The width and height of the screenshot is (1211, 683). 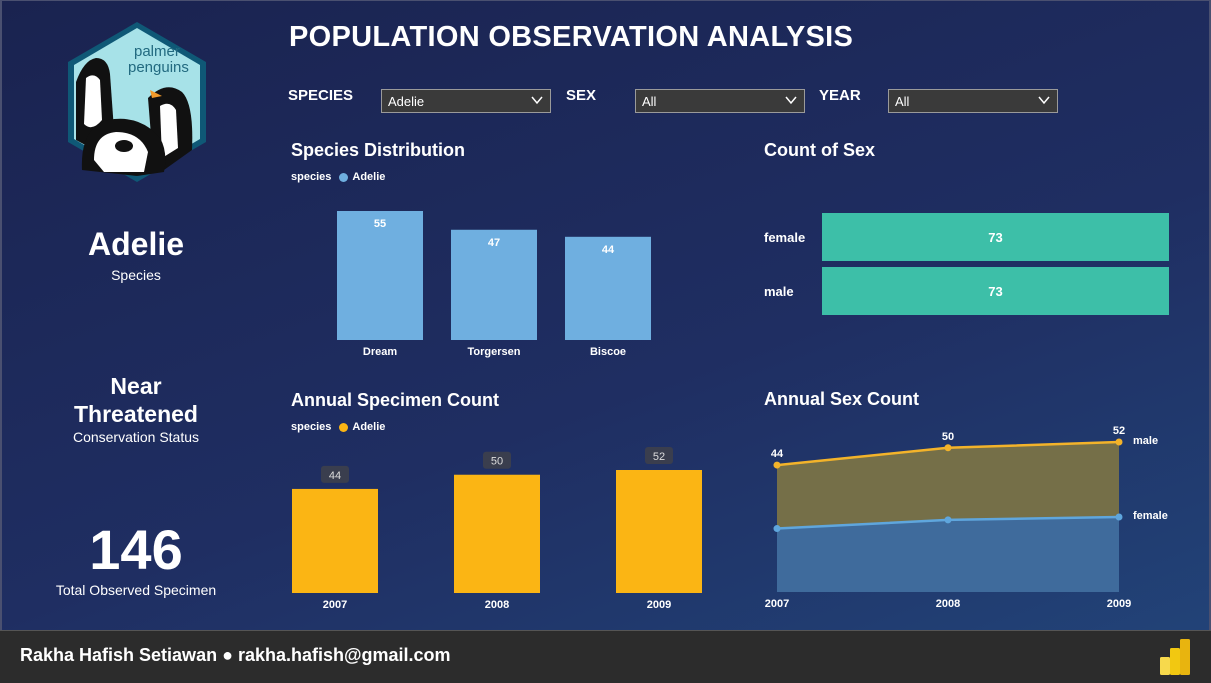 What do you see at coordinates (581, 95) in the screenshot?
I see `sex-filter-label: SEX` at bounding box center [581, 95].